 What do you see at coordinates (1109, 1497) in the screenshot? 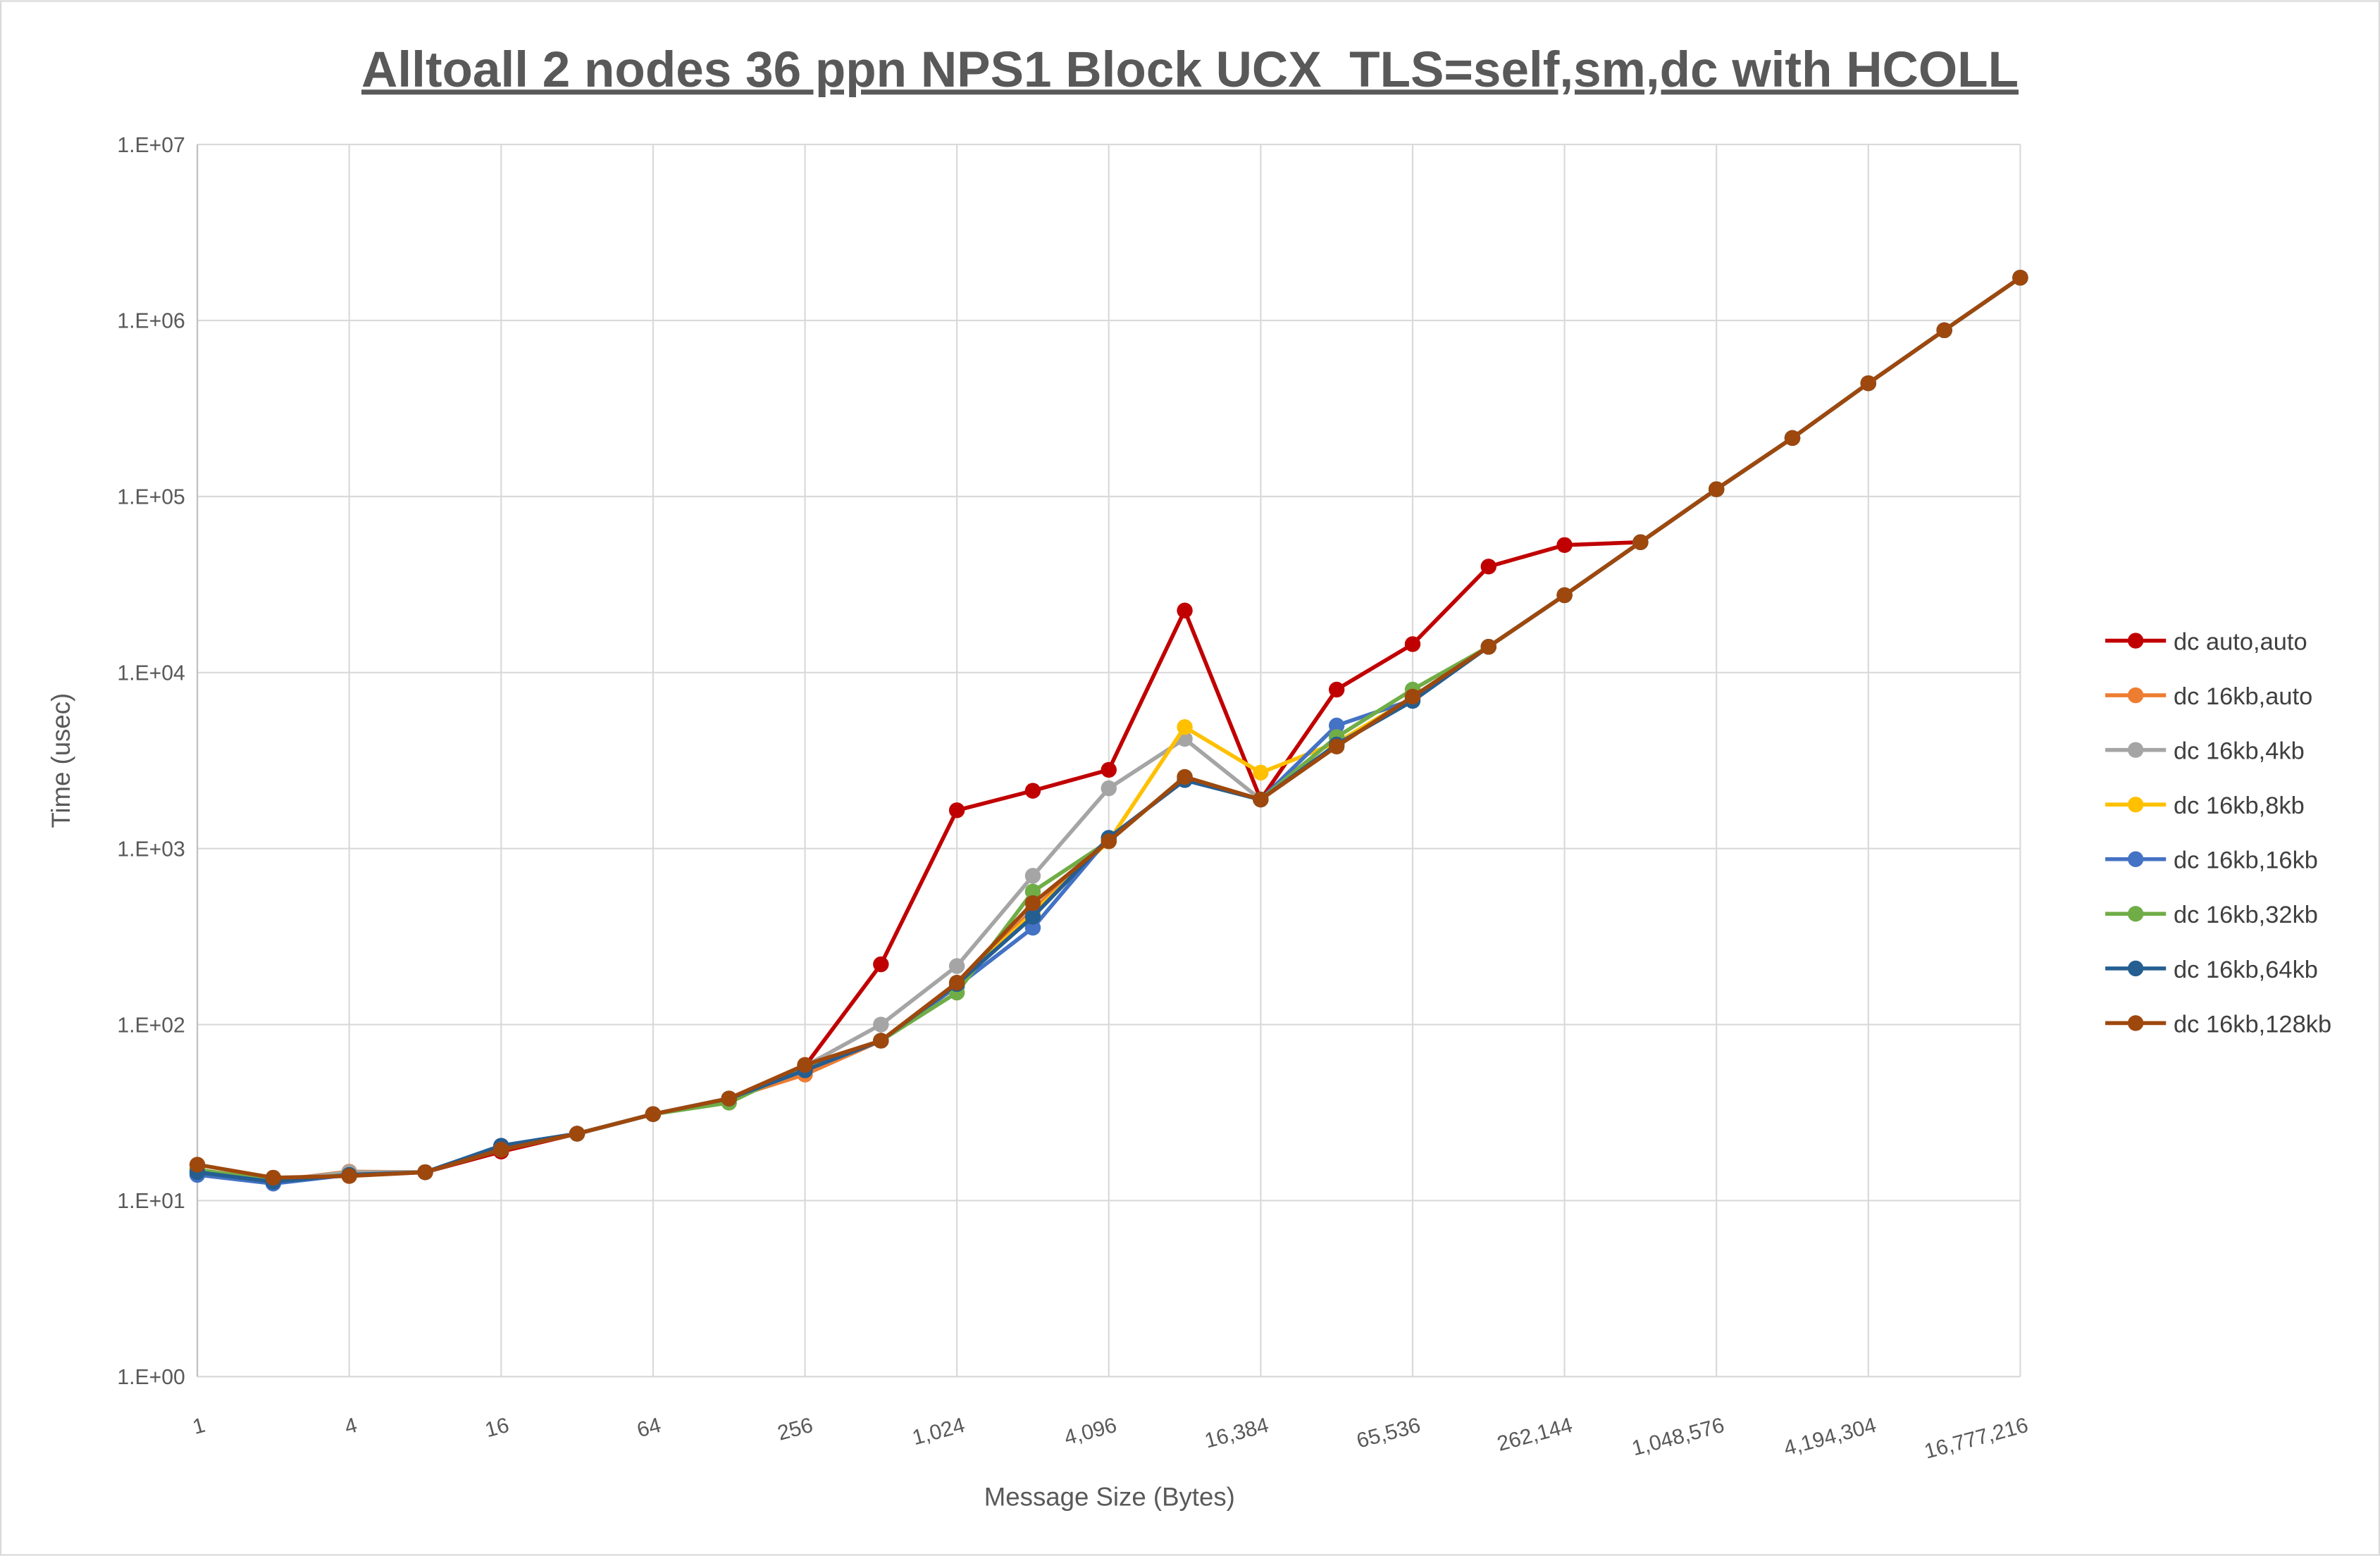
I see `x-axis-title: Message Size (Bytes)` at bounding box center [1109, 1497].